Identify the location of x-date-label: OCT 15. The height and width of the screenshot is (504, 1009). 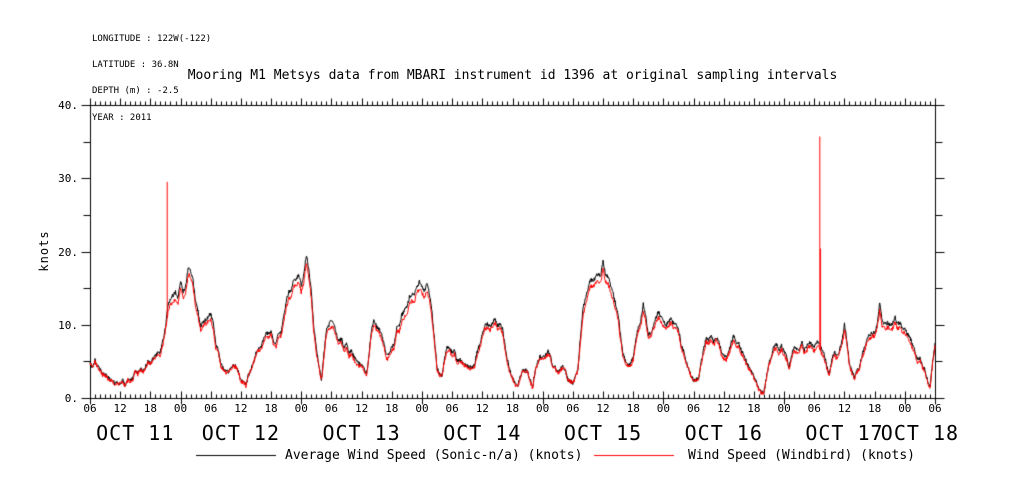
(603, 433).